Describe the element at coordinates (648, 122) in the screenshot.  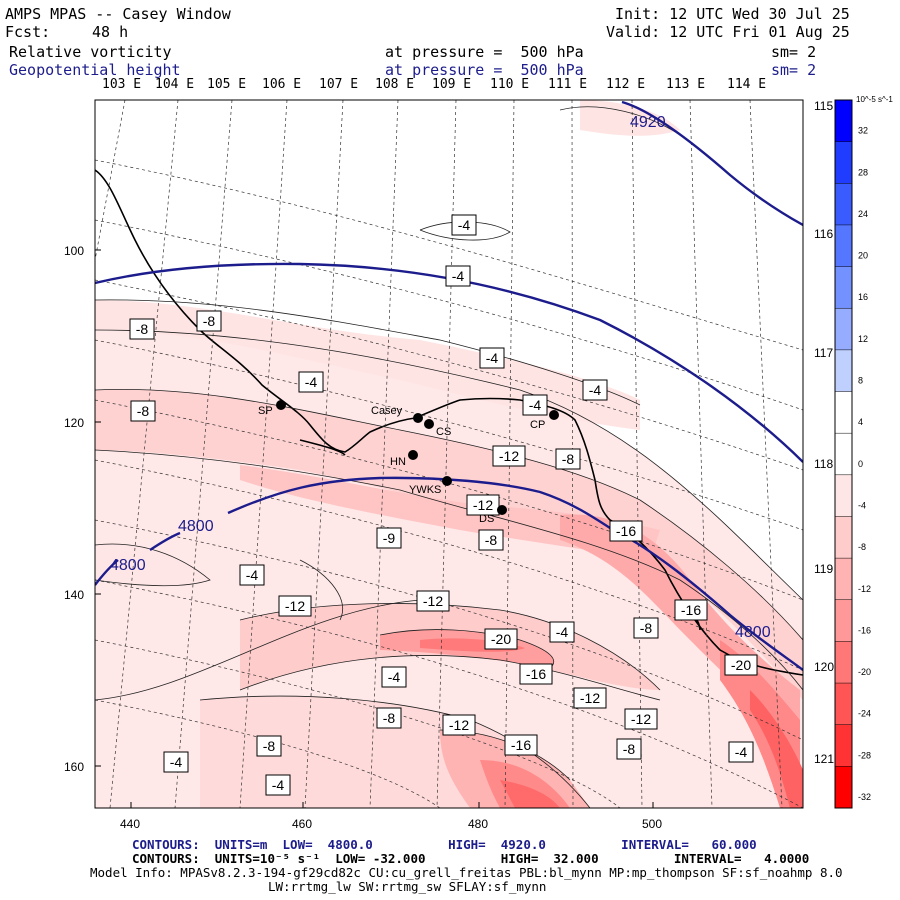
I see `height-label-4920: 4920` at that location.